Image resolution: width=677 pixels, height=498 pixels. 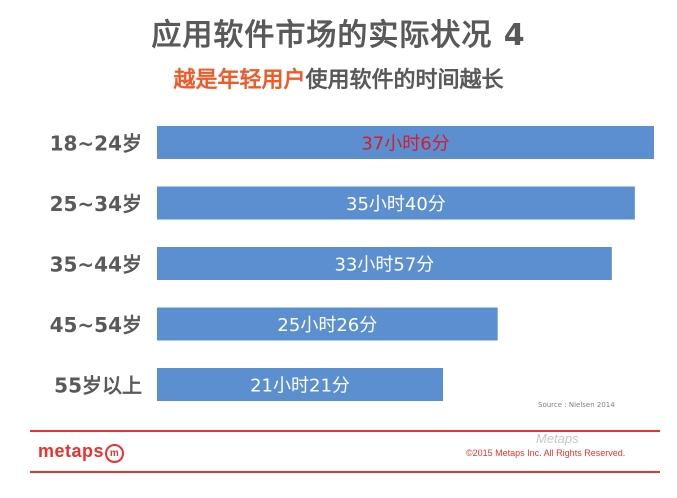 I want to click on data-label-1: 35小时40分, so click(x=396, y=204).